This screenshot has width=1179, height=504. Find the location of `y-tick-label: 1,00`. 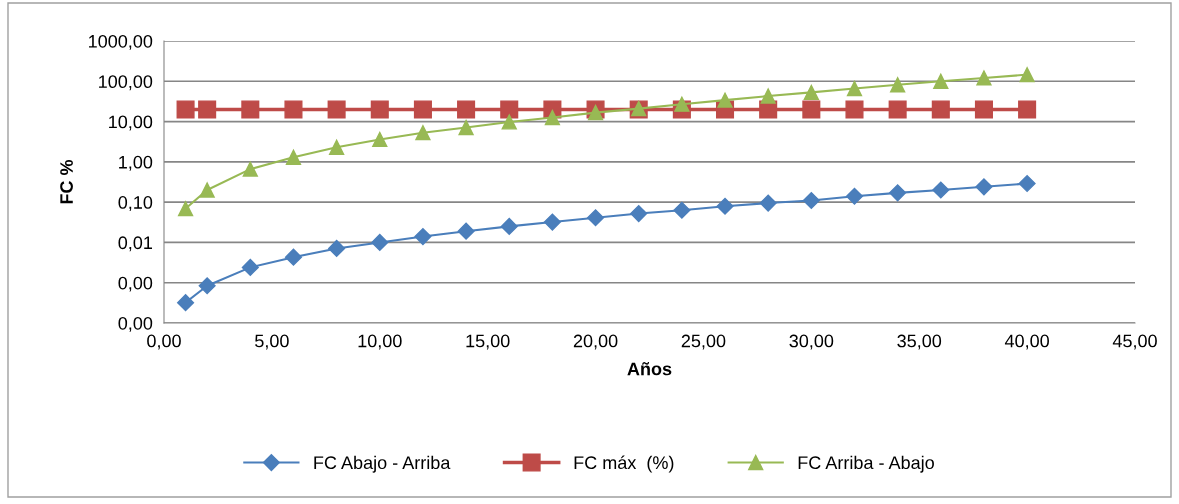

y-tick-label: 1,00 is located at coordinates (136, 163).